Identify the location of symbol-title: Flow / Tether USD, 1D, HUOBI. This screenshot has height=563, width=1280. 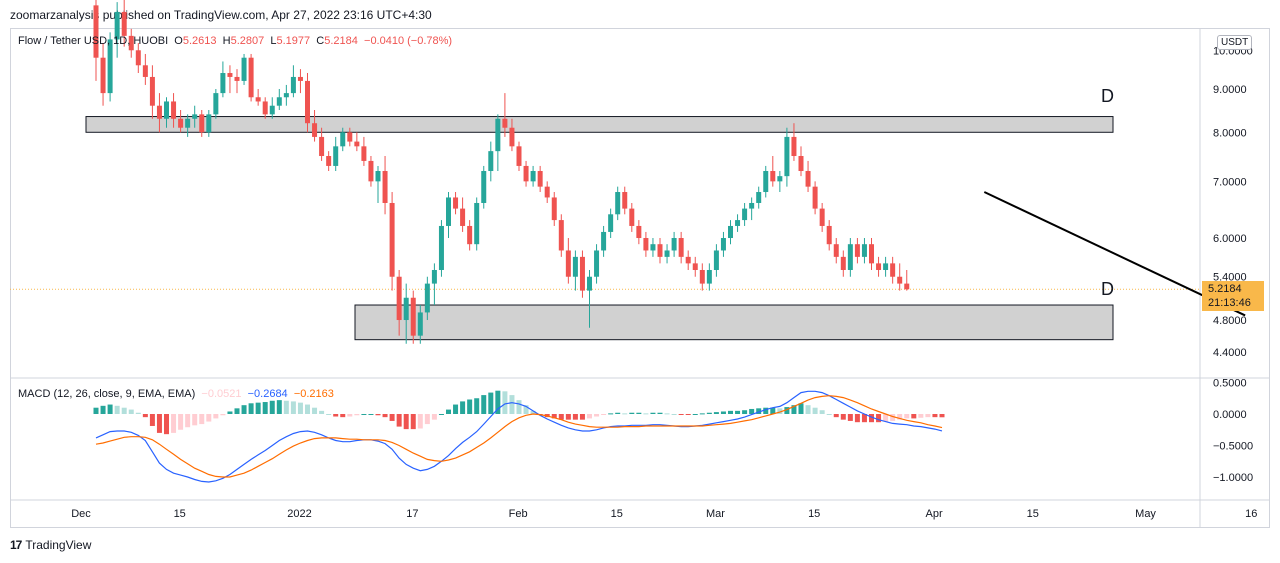
(93, 41).